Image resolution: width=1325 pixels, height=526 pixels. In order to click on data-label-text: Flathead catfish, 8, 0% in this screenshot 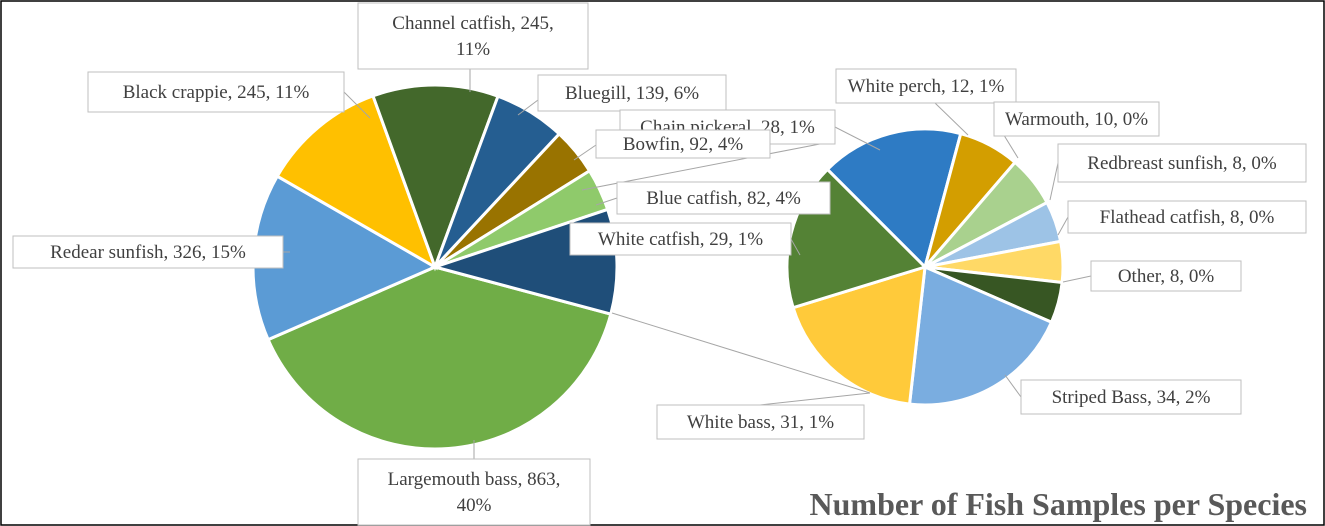, I will do `click(1187, 217)`.